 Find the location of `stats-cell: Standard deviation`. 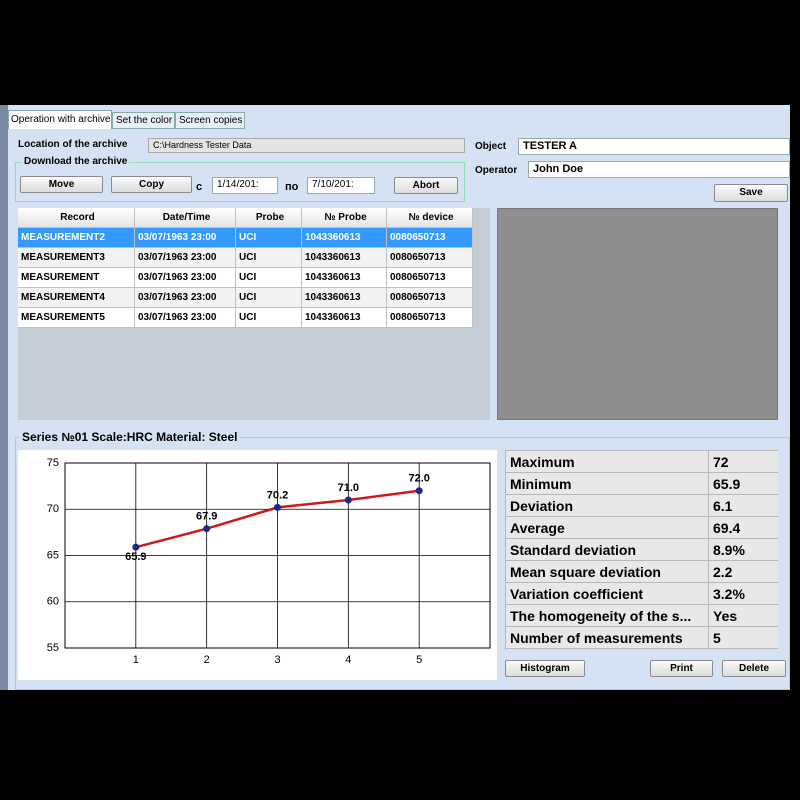

stats-cell: Standard deviation is located at coordinates (607, 550).